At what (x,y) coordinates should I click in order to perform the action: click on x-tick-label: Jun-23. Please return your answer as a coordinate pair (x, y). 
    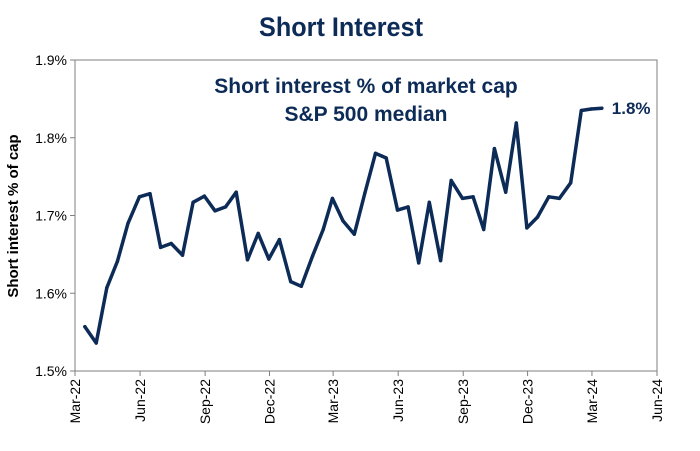
    Looking at the image, I should click on (398, 400).